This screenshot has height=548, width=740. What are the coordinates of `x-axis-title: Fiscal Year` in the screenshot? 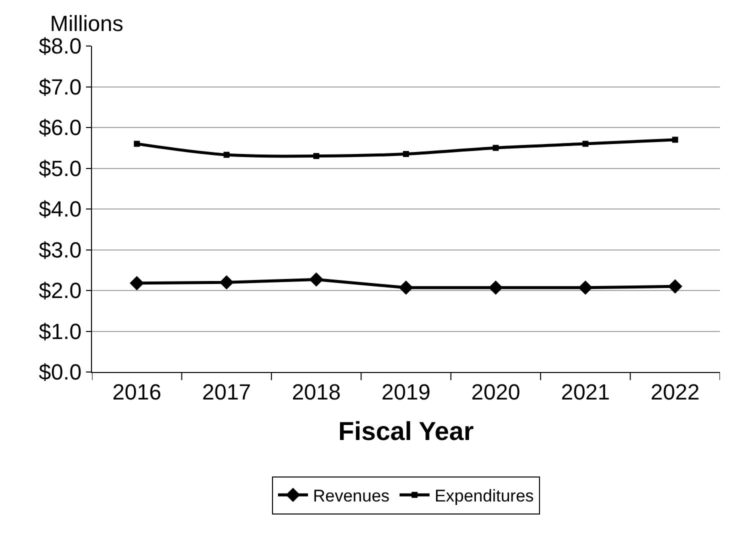 It's located at (406, 431).